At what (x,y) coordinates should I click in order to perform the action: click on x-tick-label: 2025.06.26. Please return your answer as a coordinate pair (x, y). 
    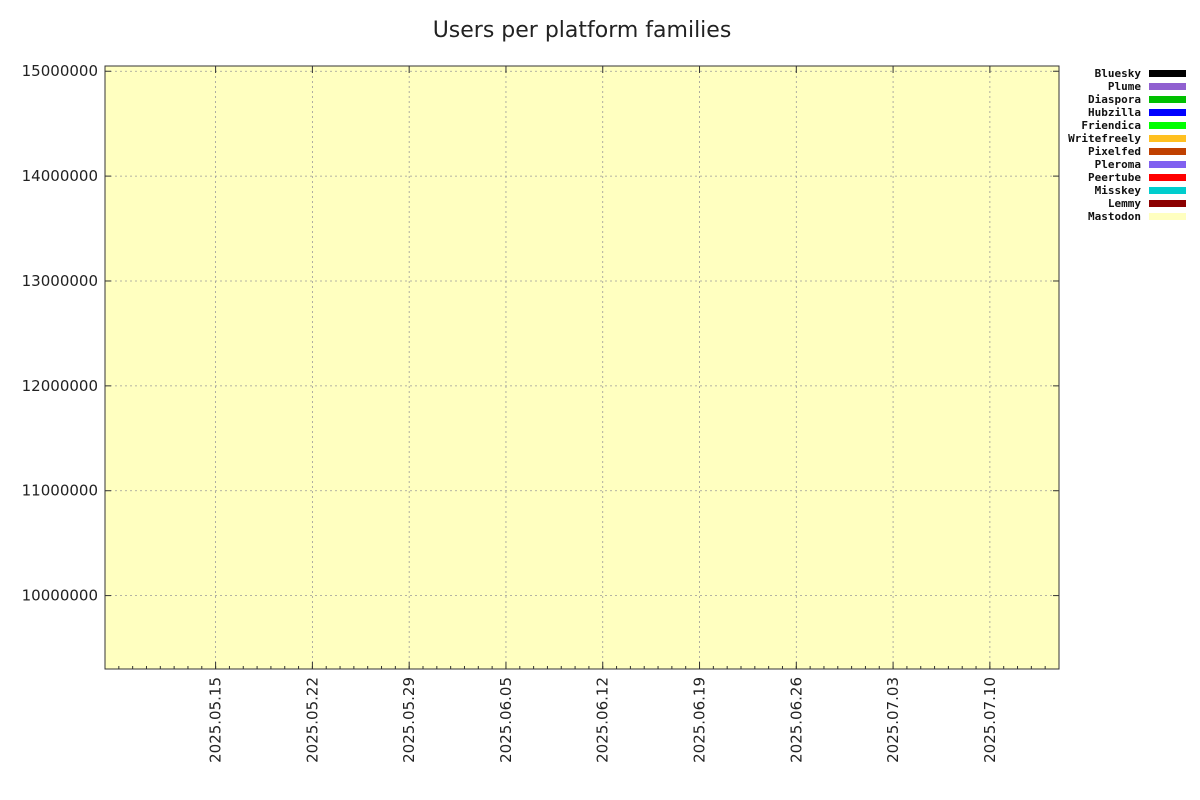
    Looking at the image, I should click on (796, 720).